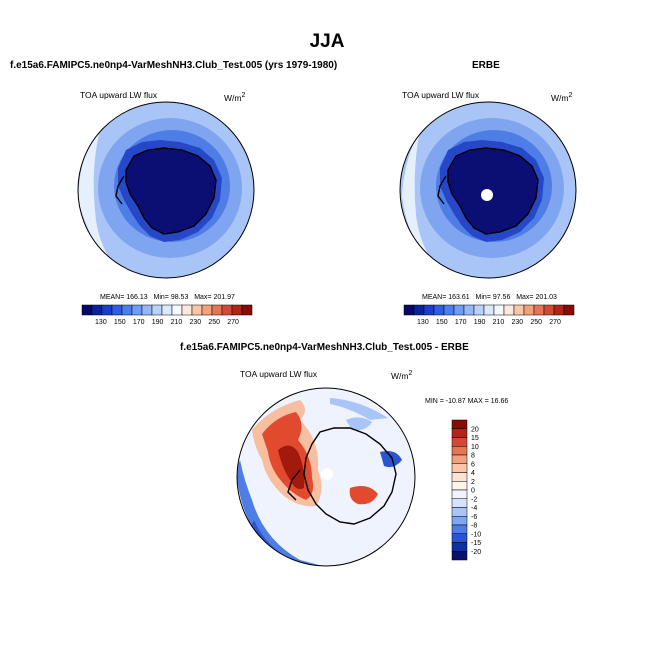 The image size is (654, 654). What do you see at coordinates (441, 95) in the screenshot?
I see `panel-2-field-label: TOA upward LW flux` at bounding box center [441, 95].